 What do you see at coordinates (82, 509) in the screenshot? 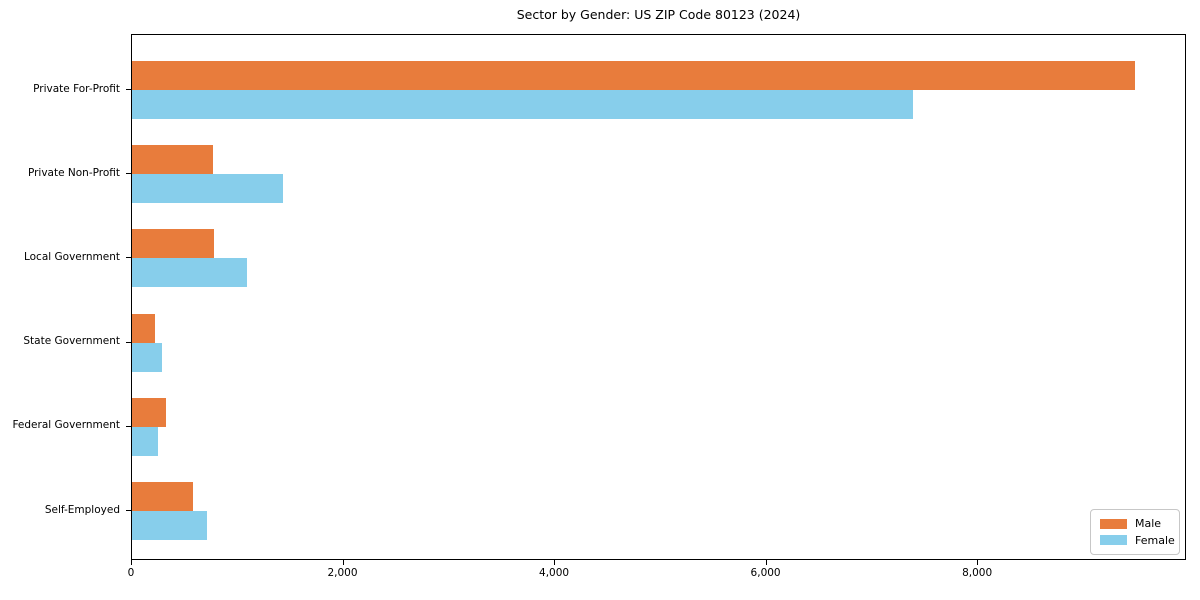
I see `category-label-self-employed: Self-Employed` at bounding box center [82, 509].